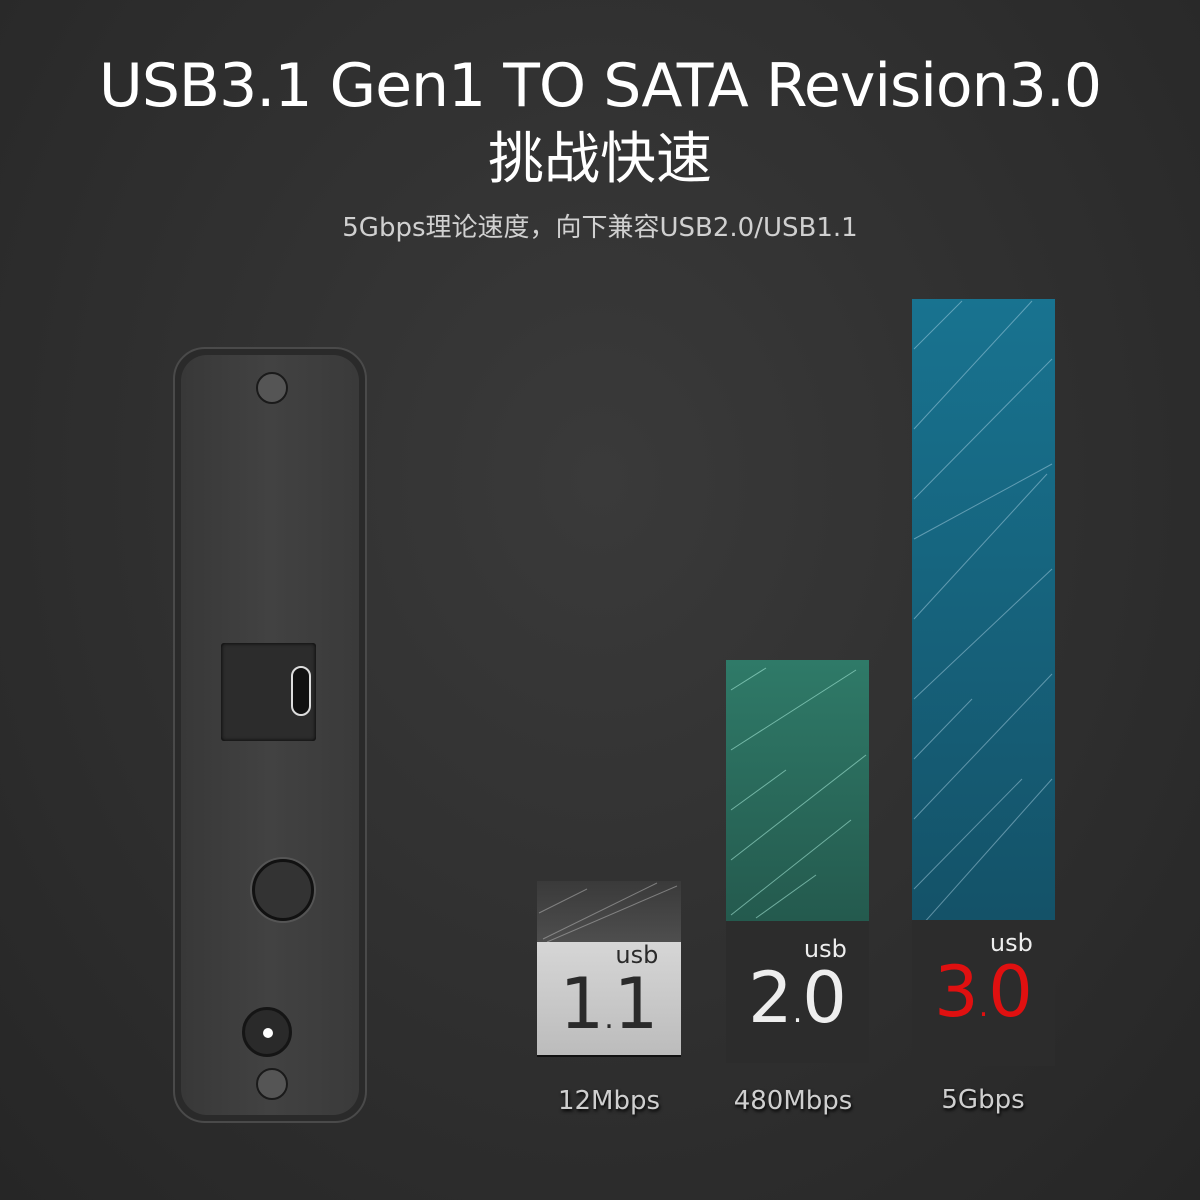  I want to click on version-major: 1, so click(582, 1004).